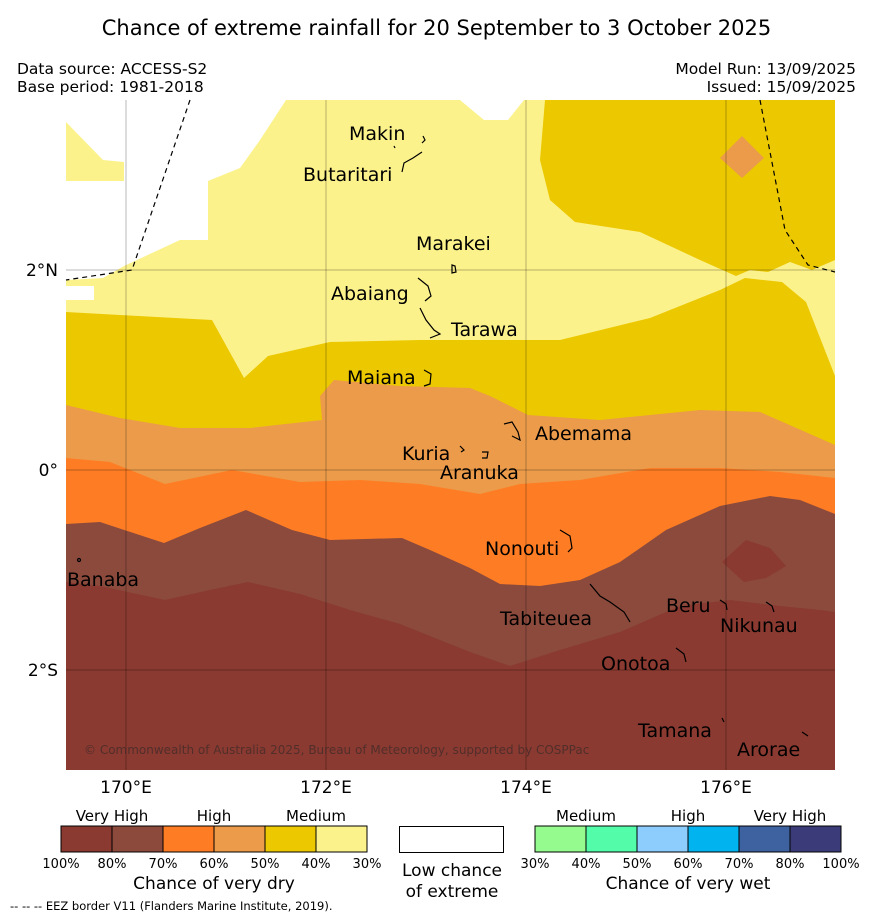  I want to click on base-period: Base period: 1981-2018, so click(110, 87).